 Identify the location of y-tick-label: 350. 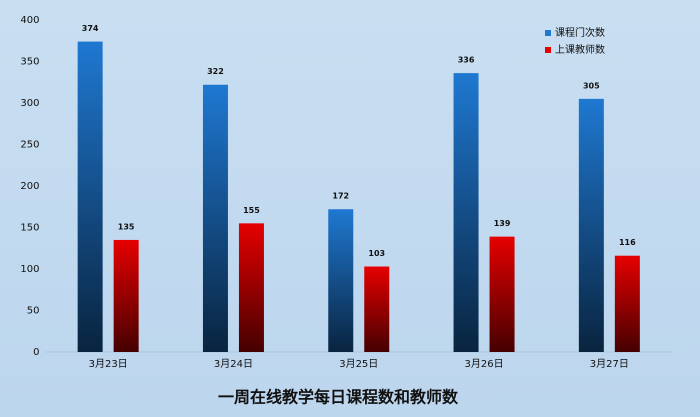
(29, 62).